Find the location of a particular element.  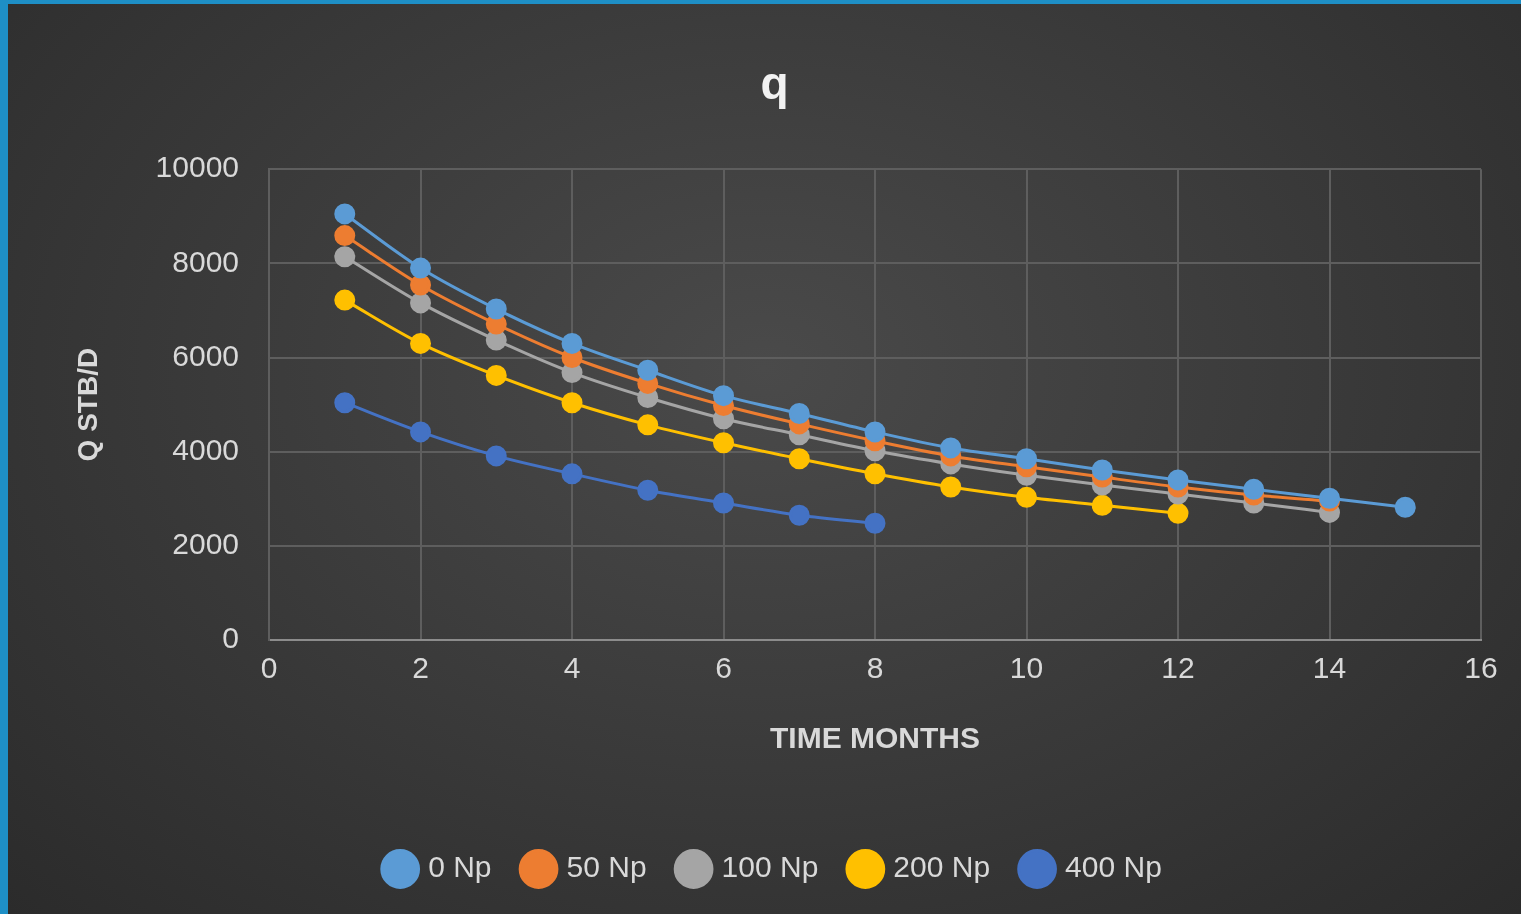

x-tick-label: 6 is located at coordinates (723, 668).